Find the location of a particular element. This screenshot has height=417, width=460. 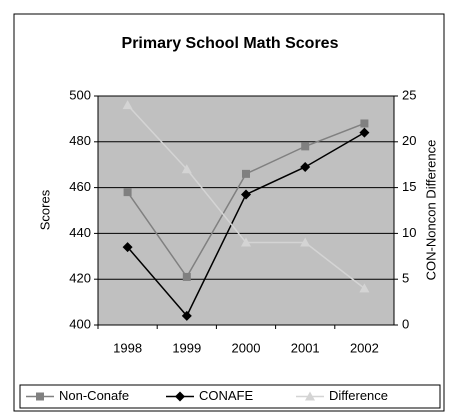

y-tick-label: 460 is located at coordinates (80, 186).